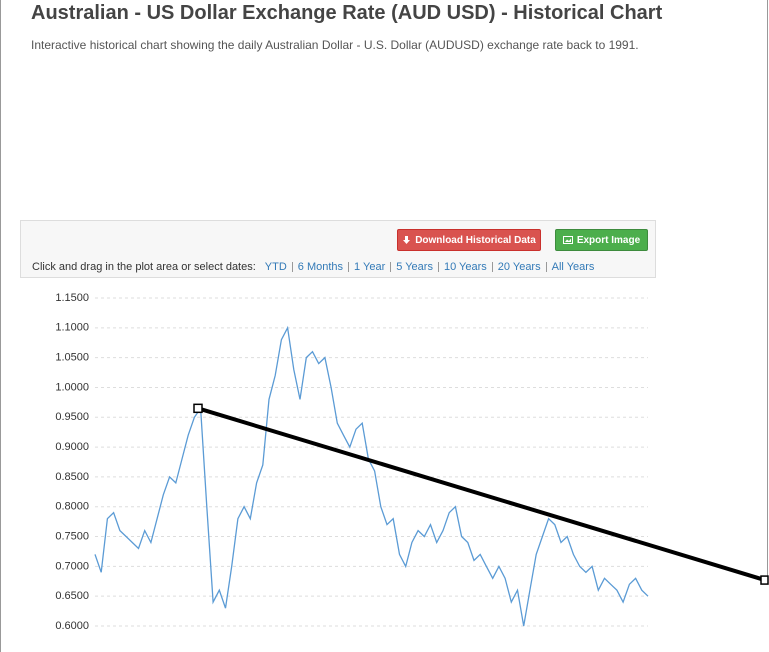 This screenshot has height=652, width=769. I want to click on range-link: 6 Months, so click(320, 267).